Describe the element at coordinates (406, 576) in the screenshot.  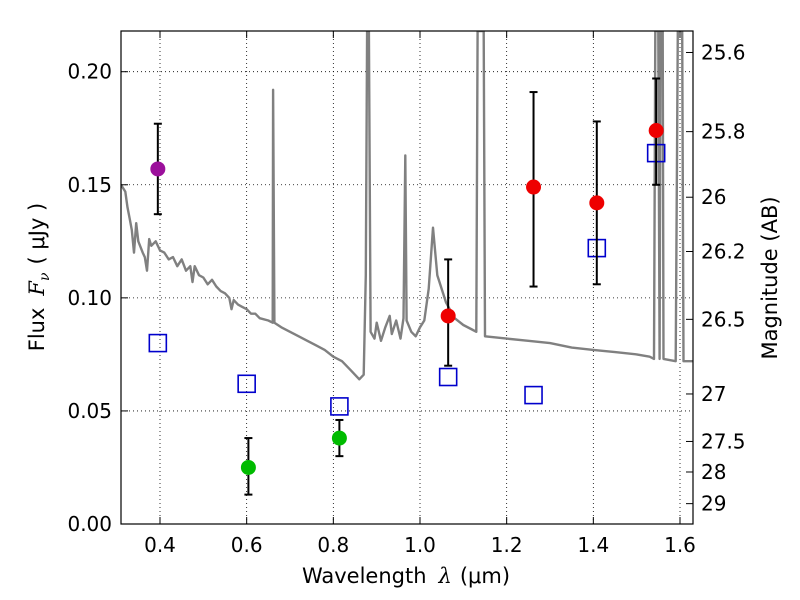
I see `x-axis-label: Wavelength λ (μm)` at that location.